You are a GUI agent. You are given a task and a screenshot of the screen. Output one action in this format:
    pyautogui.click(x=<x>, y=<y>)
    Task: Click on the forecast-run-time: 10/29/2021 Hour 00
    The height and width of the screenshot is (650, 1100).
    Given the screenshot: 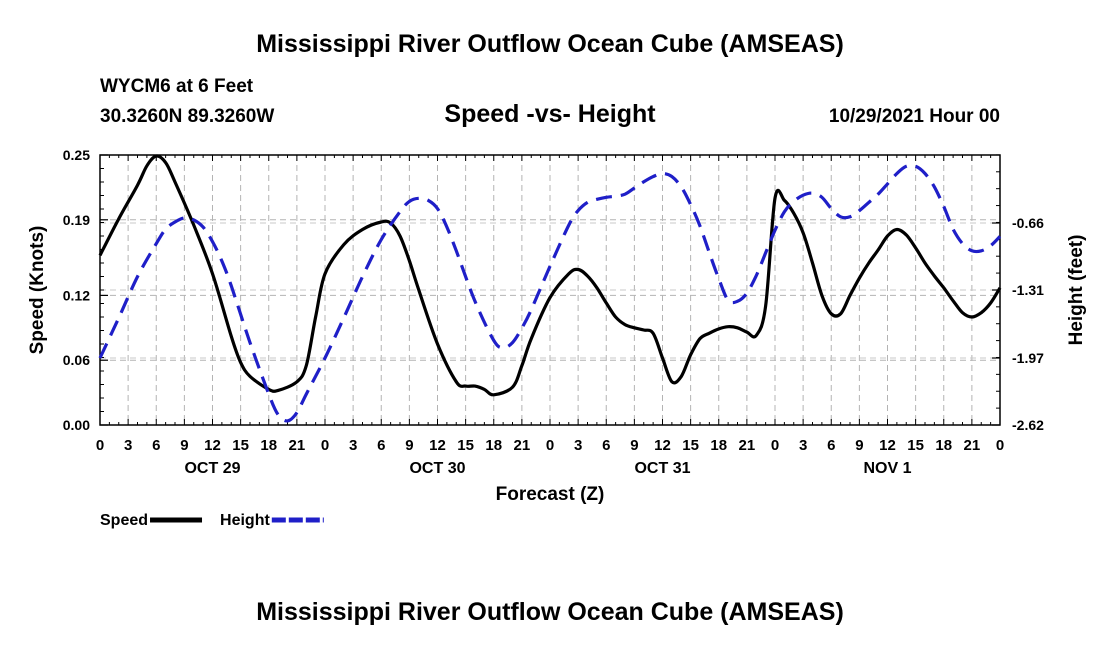 What is the action you would take?
    pyautogui.click(x=914, y=116)
    